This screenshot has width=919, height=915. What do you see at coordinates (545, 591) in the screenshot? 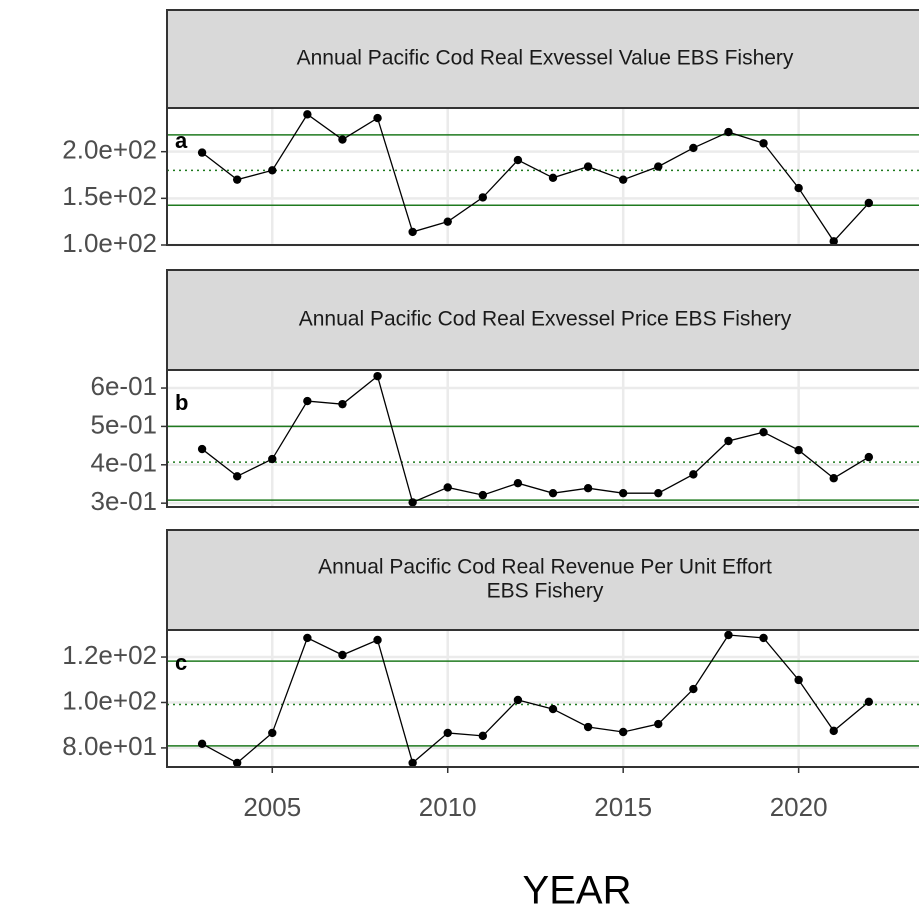
I see `strip-title: EBS Fishery` at bounding box center [545, 591].